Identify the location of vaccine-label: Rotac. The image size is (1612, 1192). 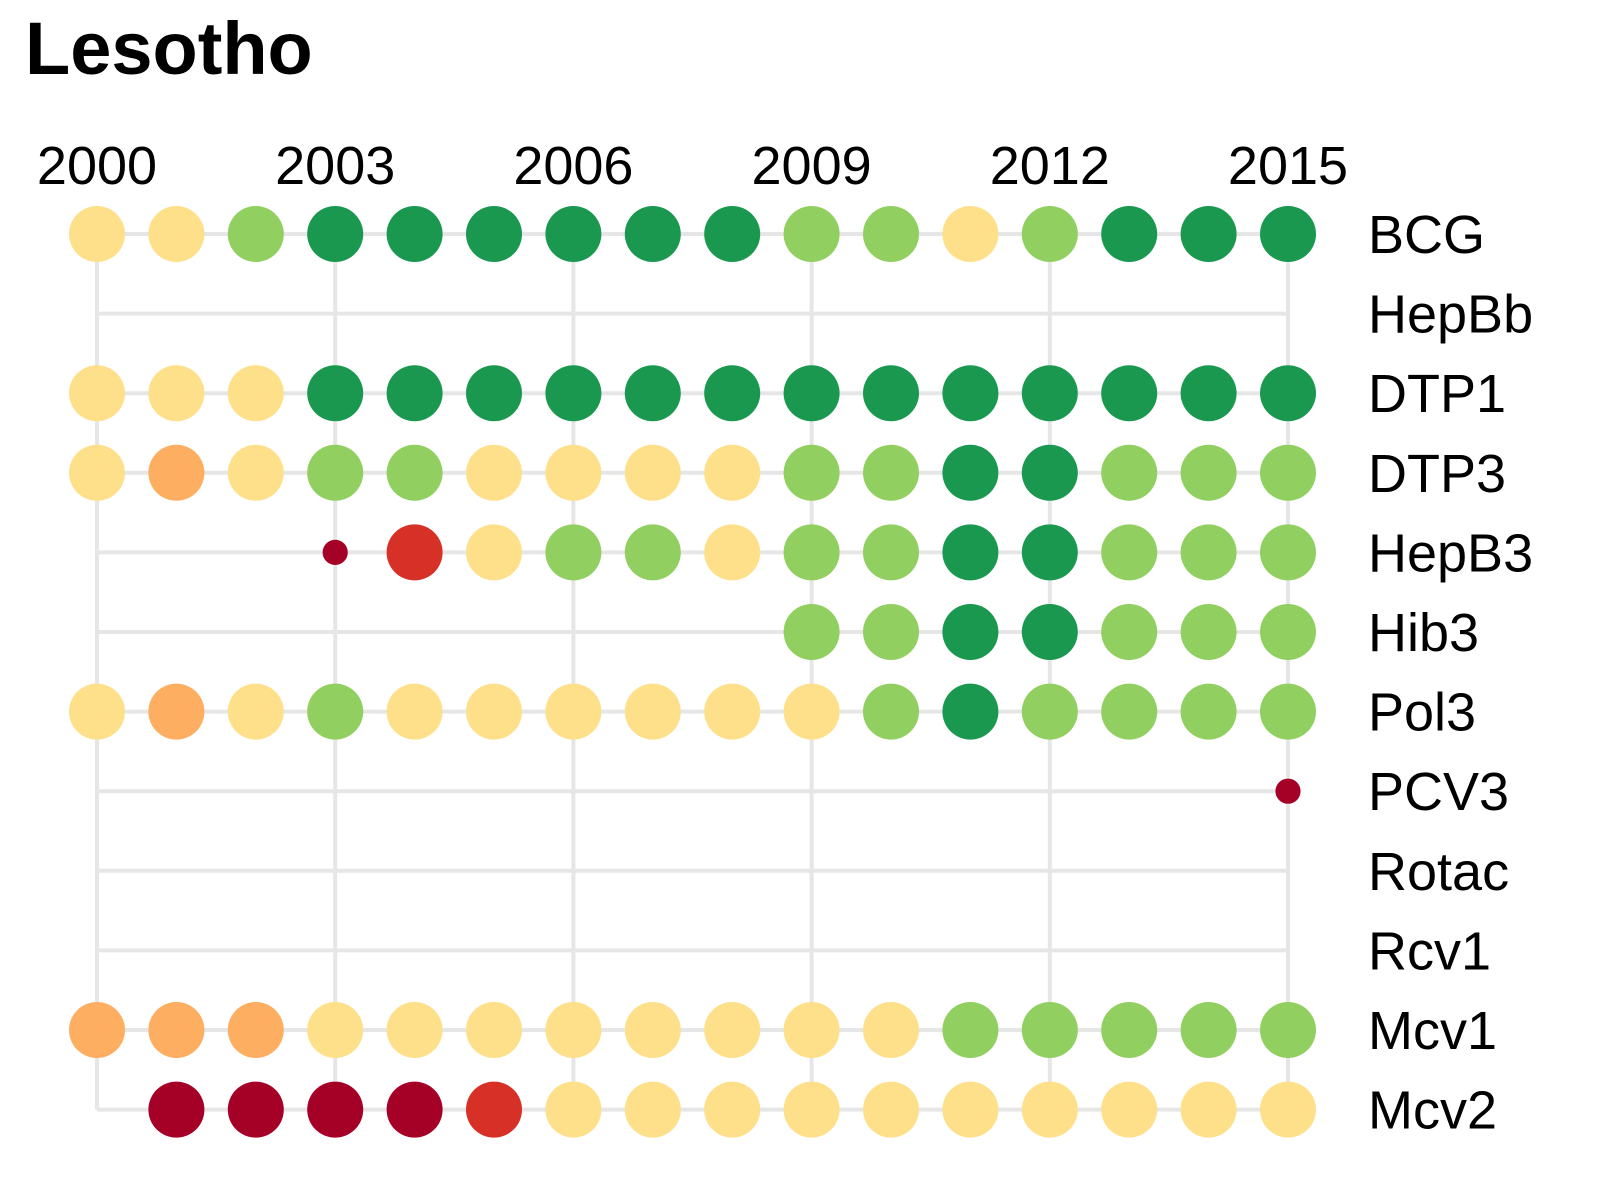
(1438, 872).